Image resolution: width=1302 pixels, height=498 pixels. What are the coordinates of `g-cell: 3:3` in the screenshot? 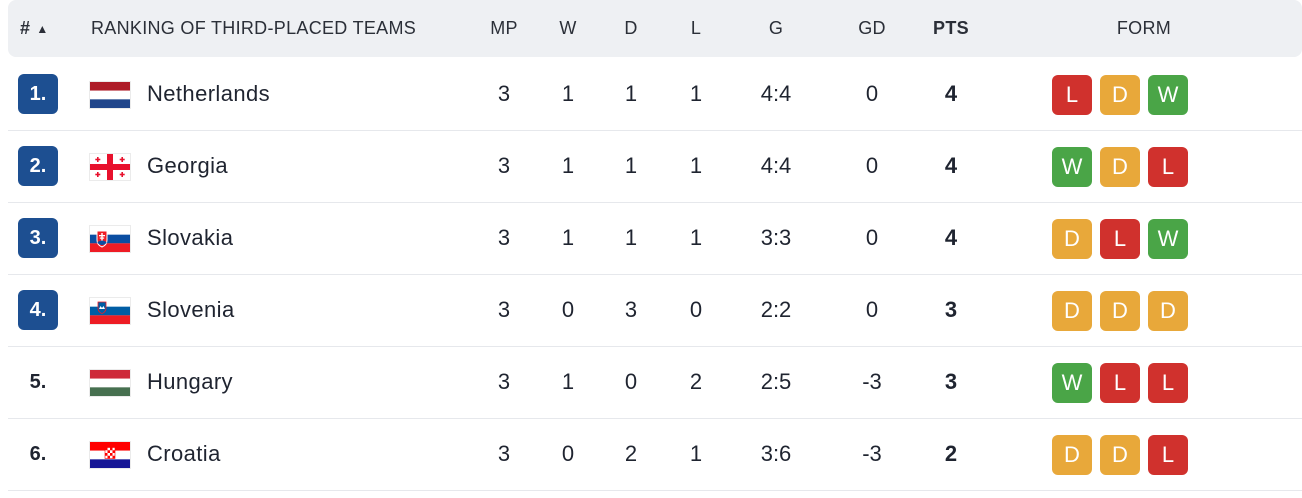 It's located at (776, 237).